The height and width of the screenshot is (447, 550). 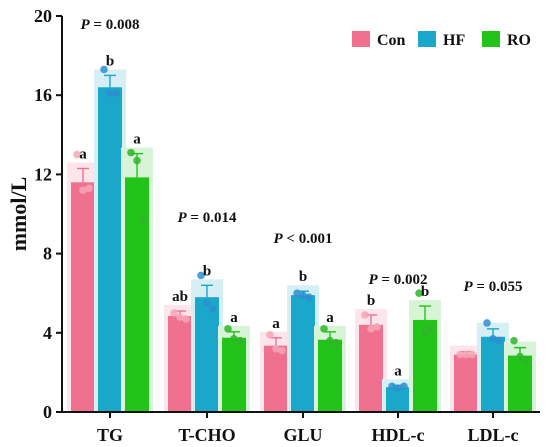 What do you see at coordinates (110, 61) in the screenshot?
I see `sig-letter-HF-TG: b` at bounding box center [110, 61].